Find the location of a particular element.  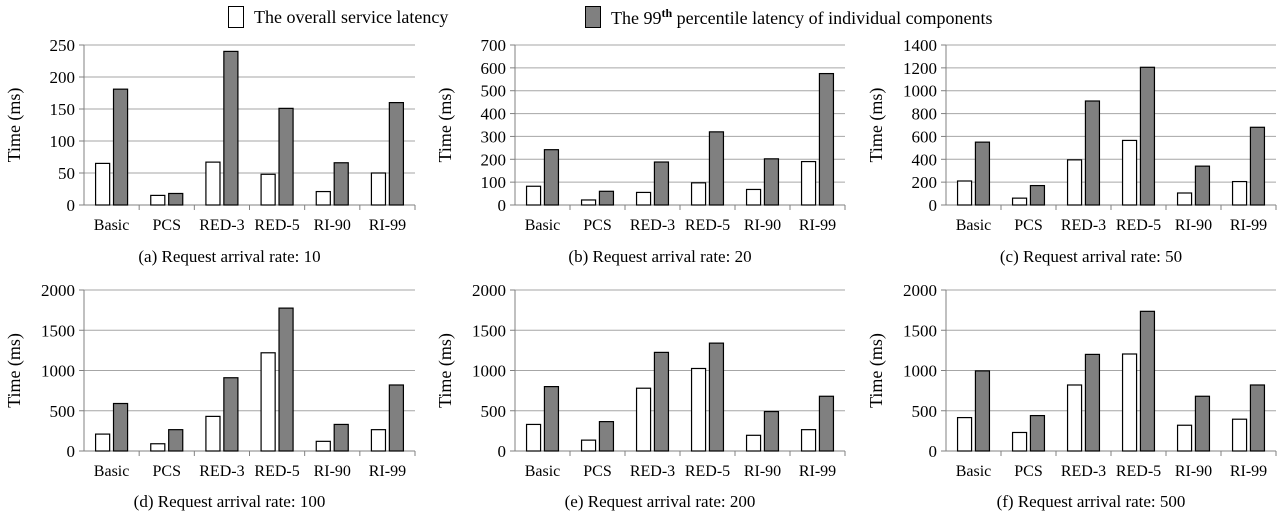

y-tick-label: 1200 is located at coordinates (920, 68).